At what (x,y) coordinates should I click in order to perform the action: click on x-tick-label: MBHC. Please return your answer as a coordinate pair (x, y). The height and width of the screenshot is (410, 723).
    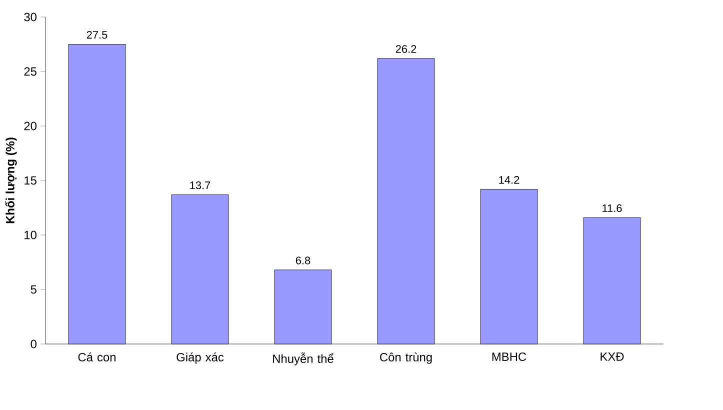
    Looking at the image, I should click on (509, 356).